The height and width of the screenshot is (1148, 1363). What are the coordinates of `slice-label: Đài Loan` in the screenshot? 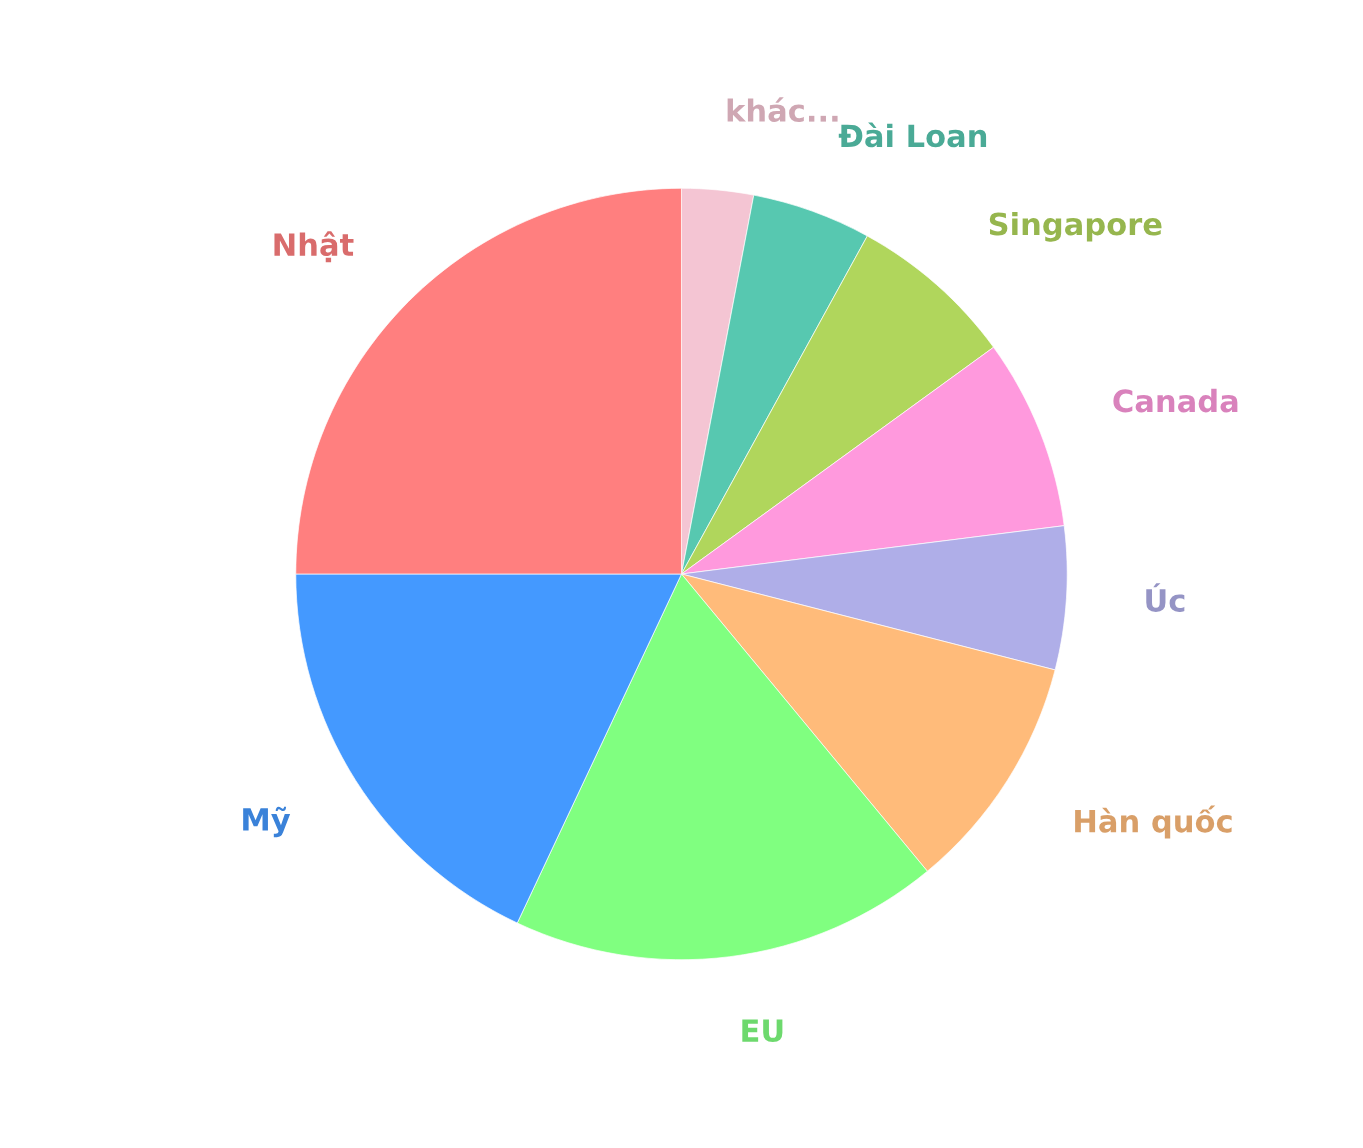 It's located at (912, 135).